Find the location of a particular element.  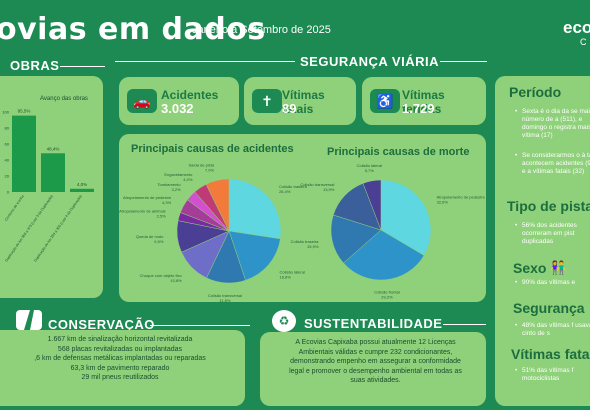

tipo-pista-heading: Tipo de pista is located at coordinates (548, 206).